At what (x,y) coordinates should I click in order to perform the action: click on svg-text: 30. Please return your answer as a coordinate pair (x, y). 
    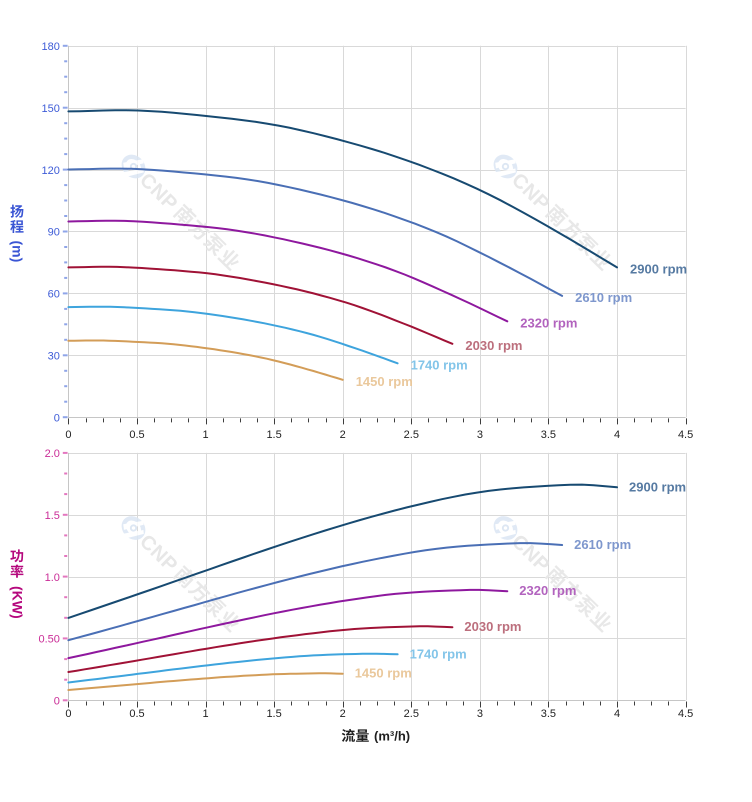
    Looking at the image, I should click on (54, 357).